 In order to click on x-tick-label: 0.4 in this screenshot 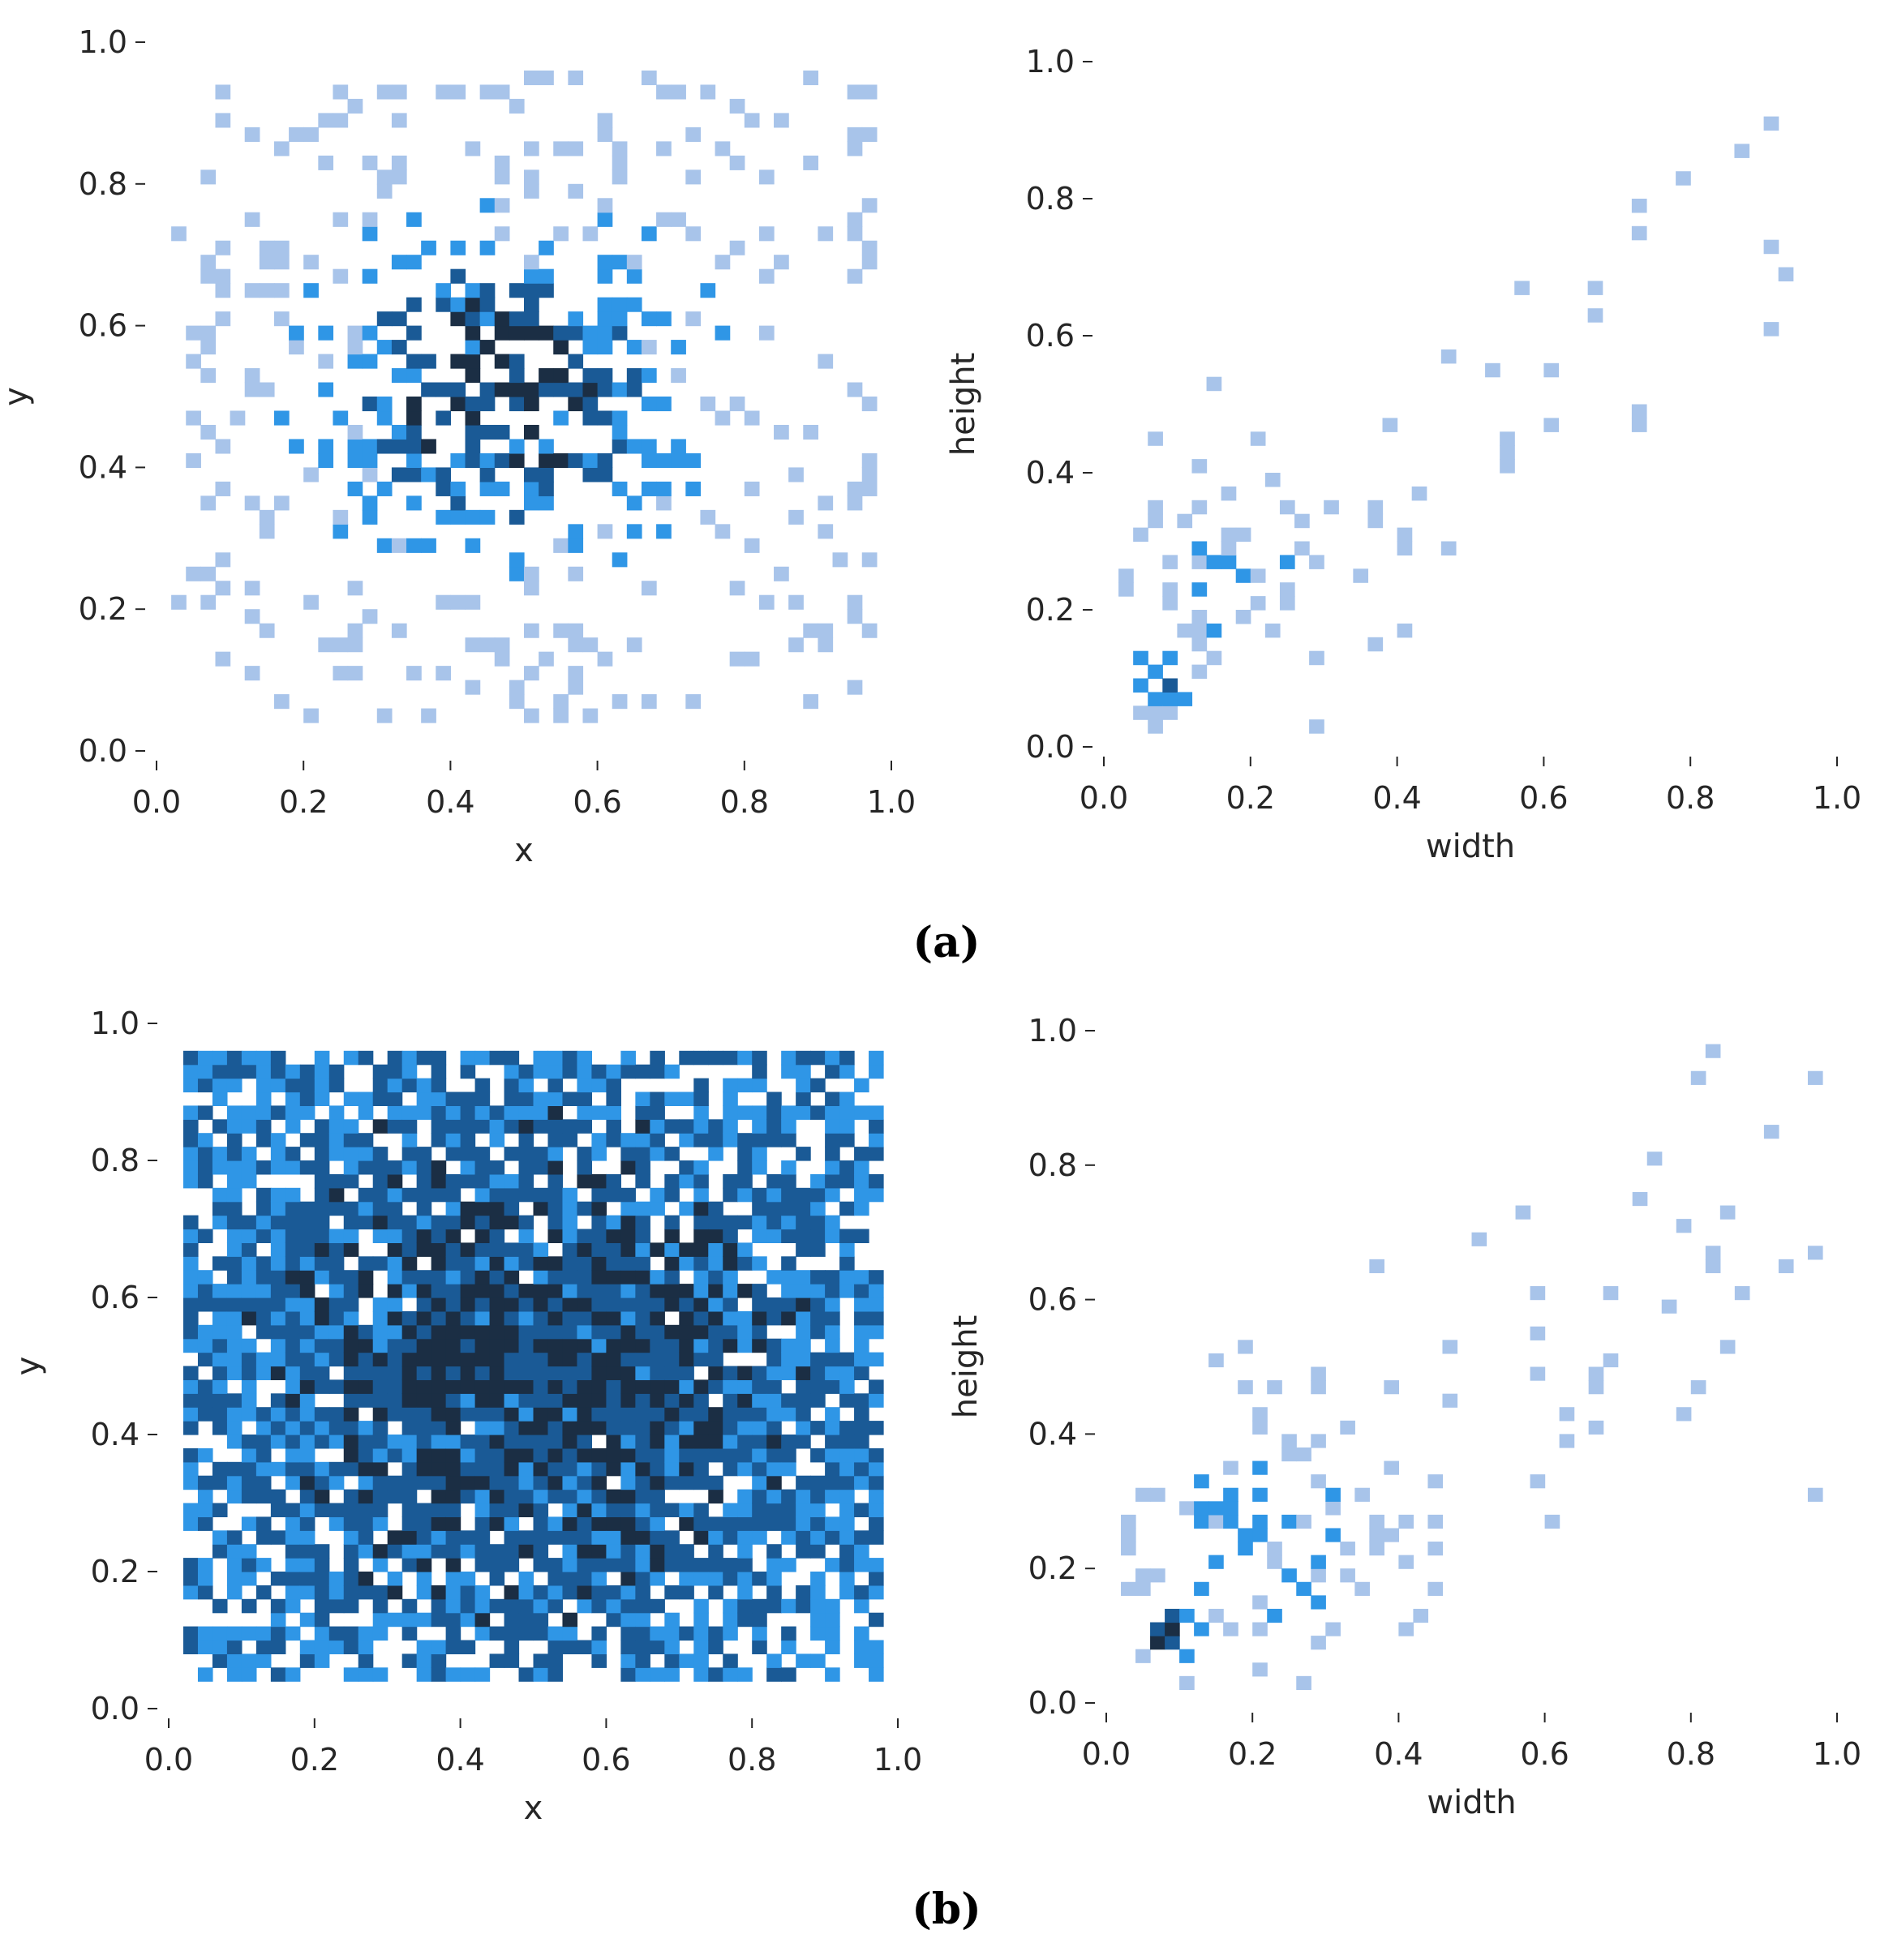, I will do `click(1398, 1754)`.